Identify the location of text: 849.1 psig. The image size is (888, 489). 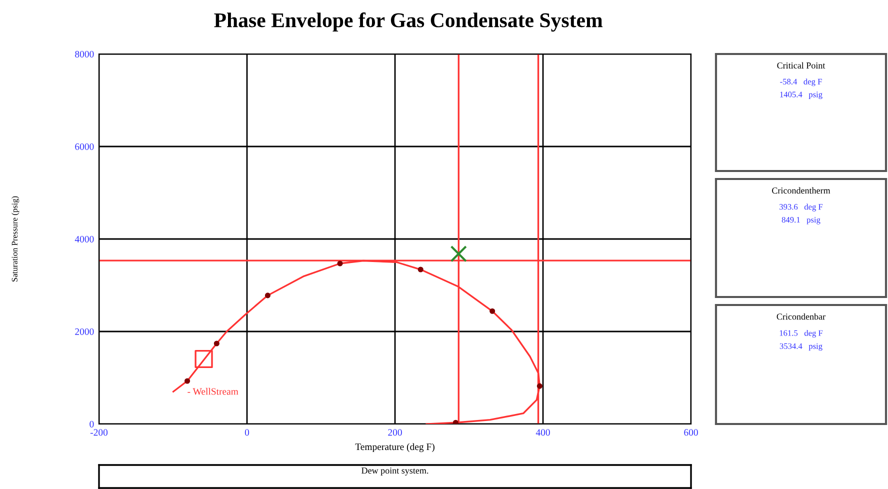
(801, 220).